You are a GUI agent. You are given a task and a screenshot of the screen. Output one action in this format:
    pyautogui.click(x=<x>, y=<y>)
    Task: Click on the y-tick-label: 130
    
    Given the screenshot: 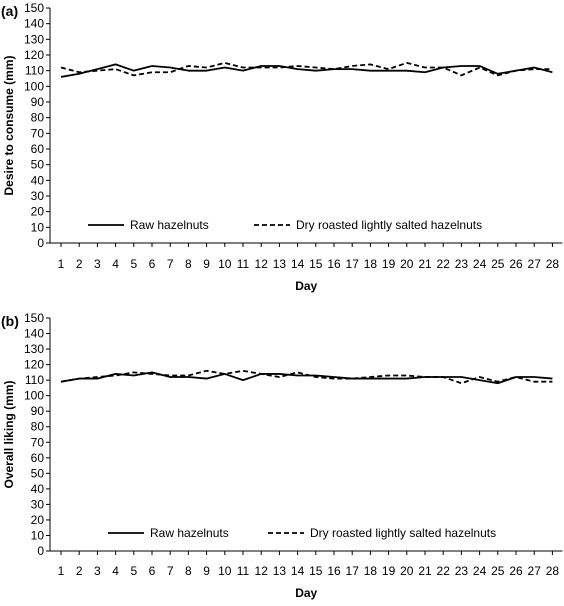 What is the action you would take?
    pyautogui.click(x=34, y=39)
    